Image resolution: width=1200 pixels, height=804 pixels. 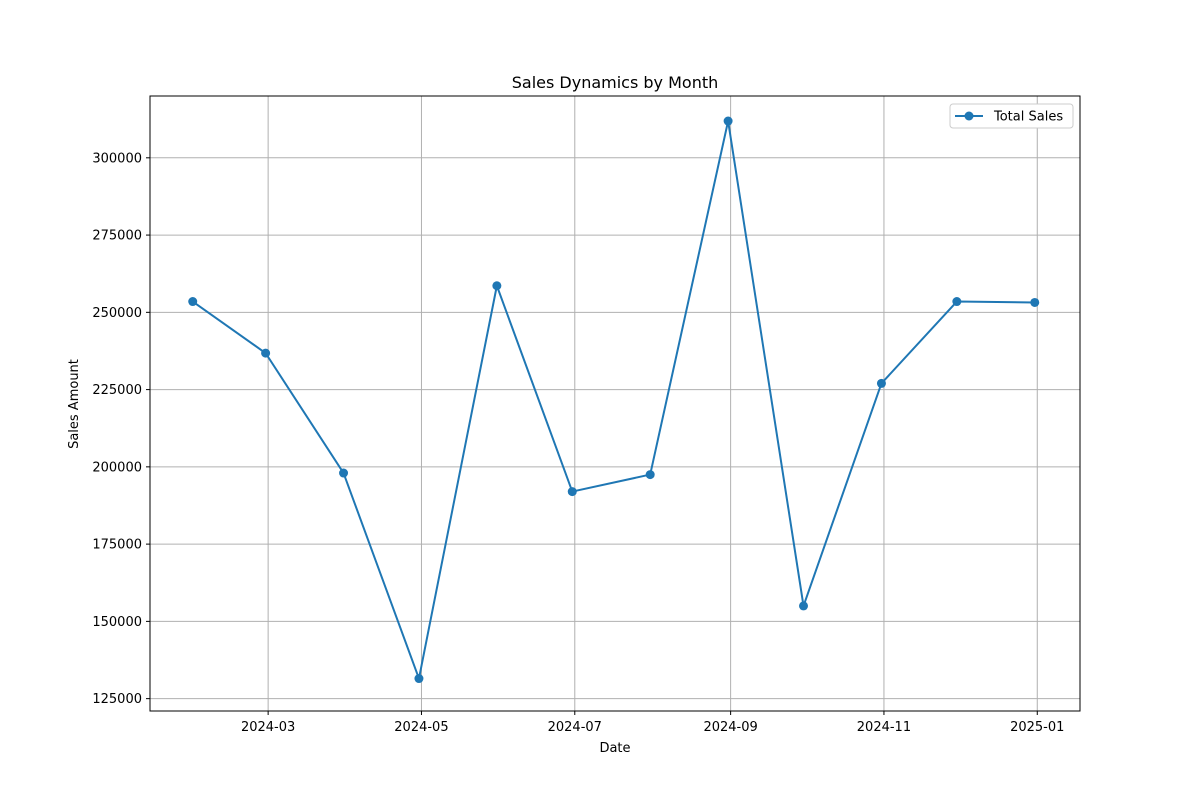 I want to click on x-tick-label: 2024-03, so click(x=268, y=727).